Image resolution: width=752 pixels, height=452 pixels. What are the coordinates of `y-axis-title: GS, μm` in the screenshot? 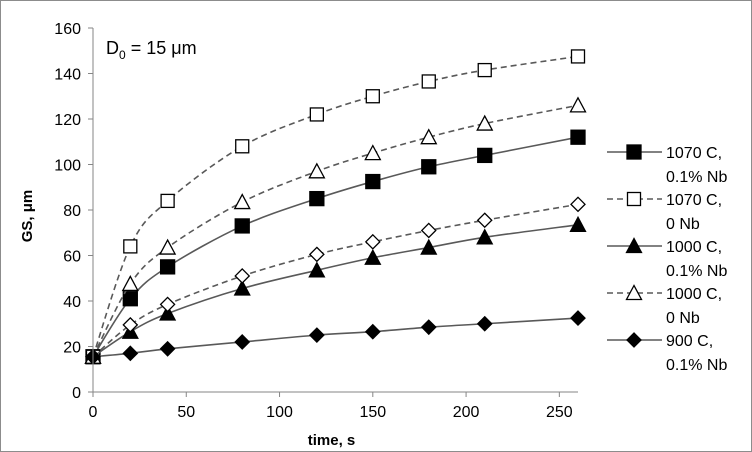 It's located at (27, 216).